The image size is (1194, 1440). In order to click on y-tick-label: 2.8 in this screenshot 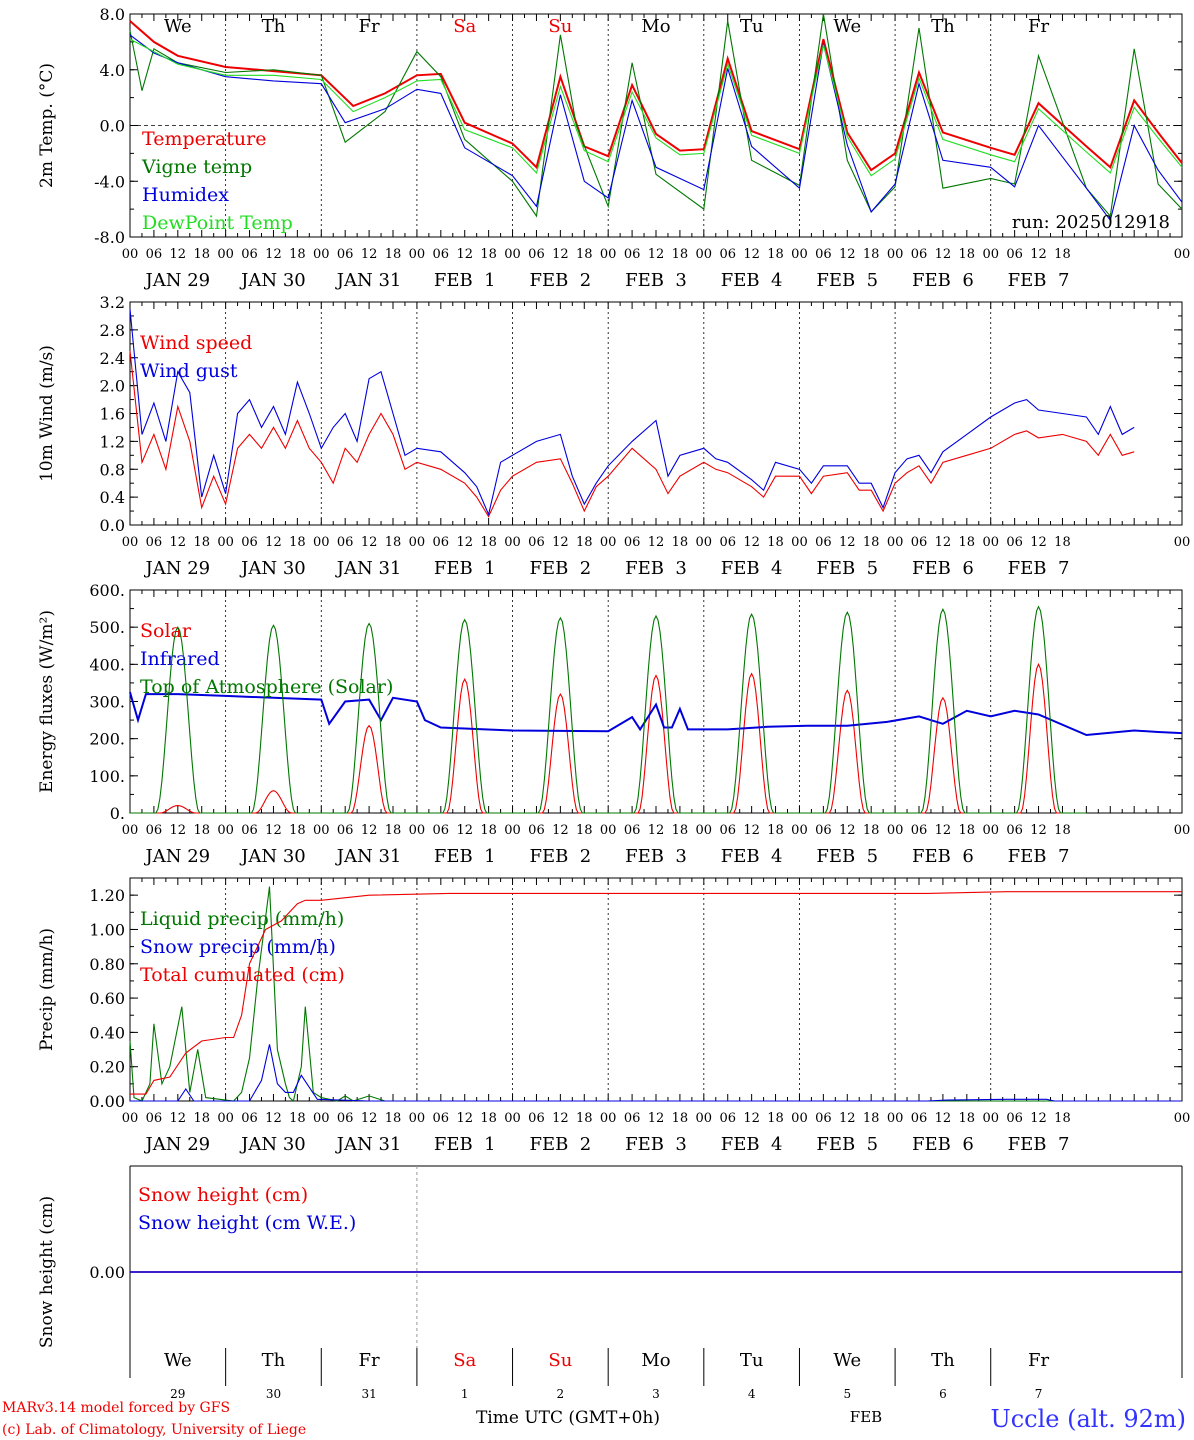, I will do `click(112, 330)`.